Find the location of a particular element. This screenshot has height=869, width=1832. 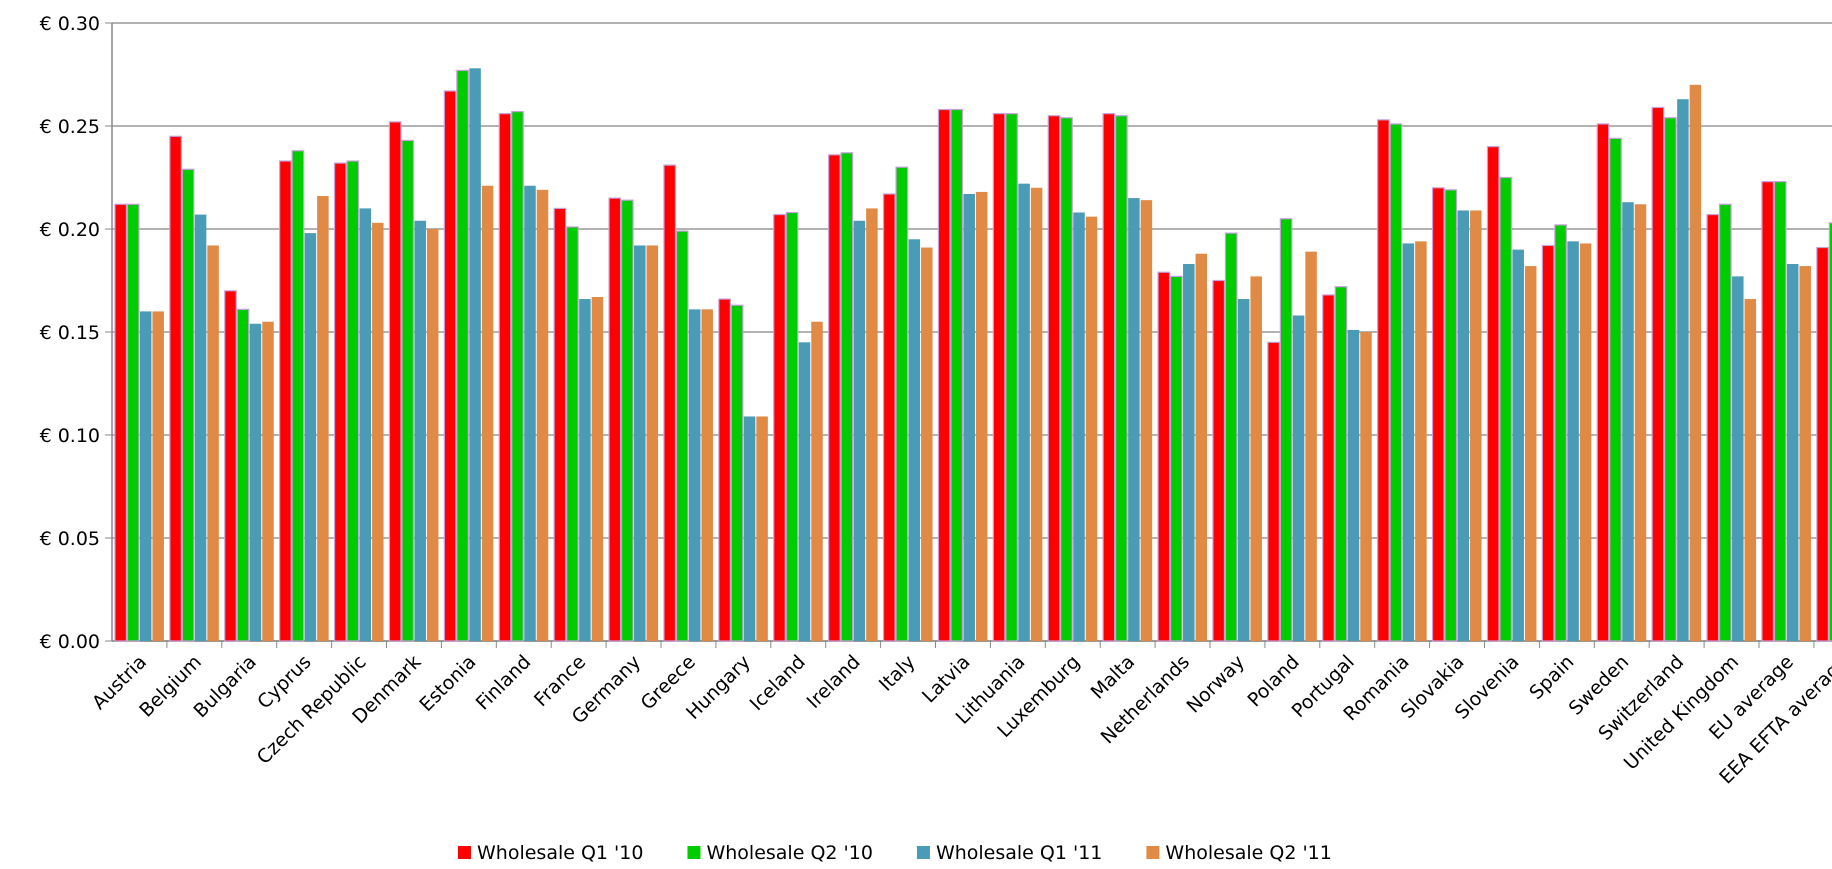

x-tick-label: Estonia is located at coordinates (447, 683).